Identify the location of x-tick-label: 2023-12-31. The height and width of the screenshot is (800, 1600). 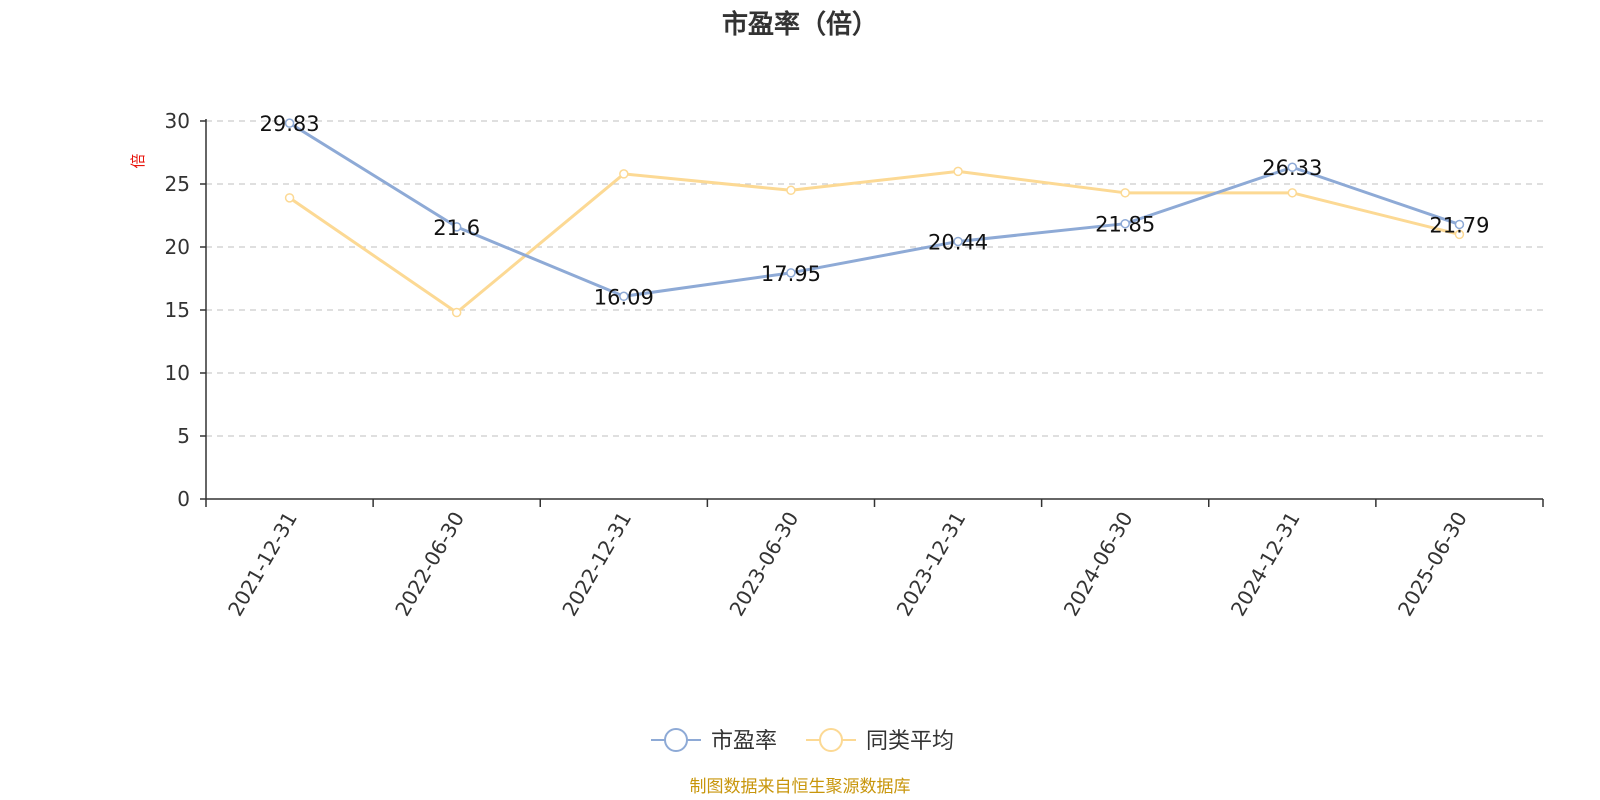
(930, 564).